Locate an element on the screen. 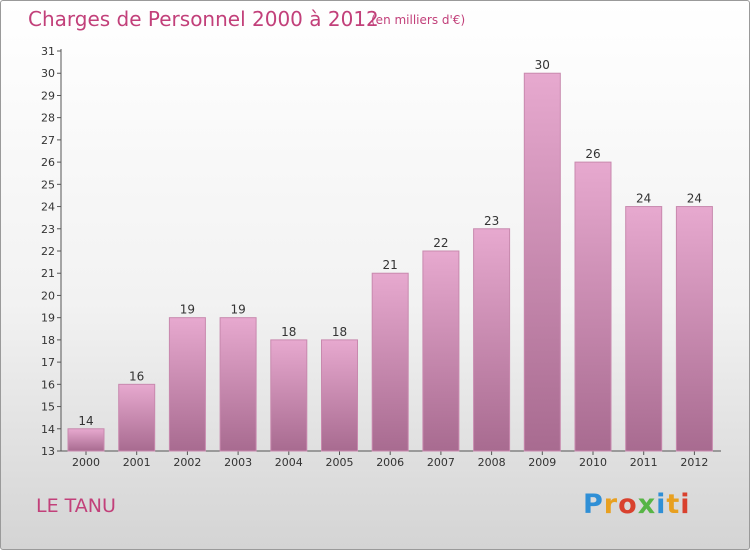 This screenshot has width=750, height=550. chart-unit-label: (en milliers d'€) is located at coordinates (418, 20).